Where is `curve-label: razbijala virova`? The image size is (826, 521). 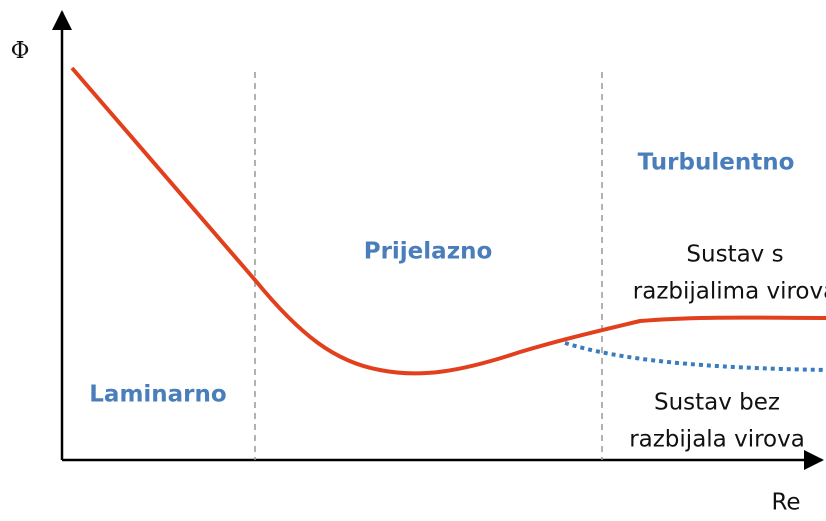
curve-label: razbijala virova is located at coordinates (717, 440).